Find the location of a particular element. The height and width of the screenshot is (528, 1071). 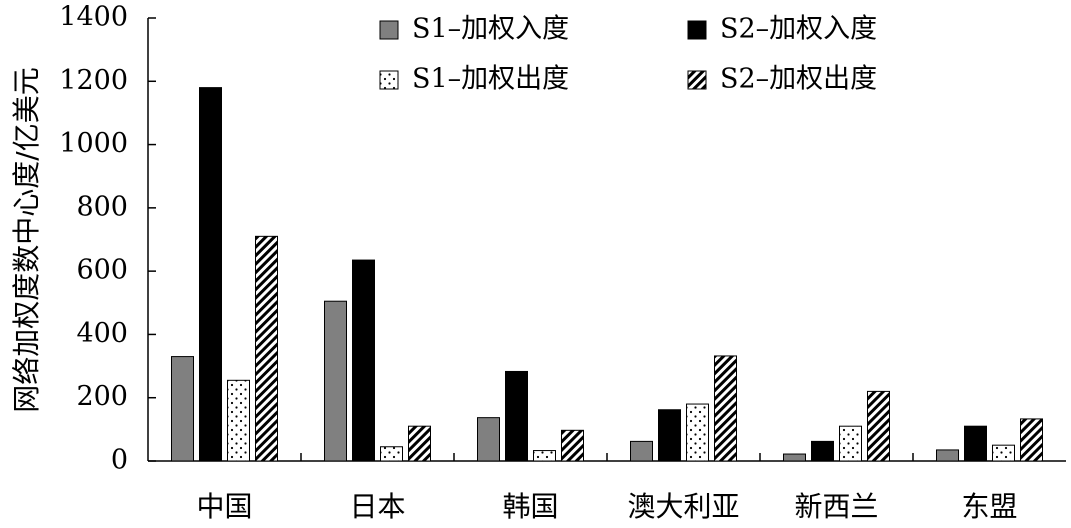

x-tick-label: 东盟 is located at coordinates (989, 506).